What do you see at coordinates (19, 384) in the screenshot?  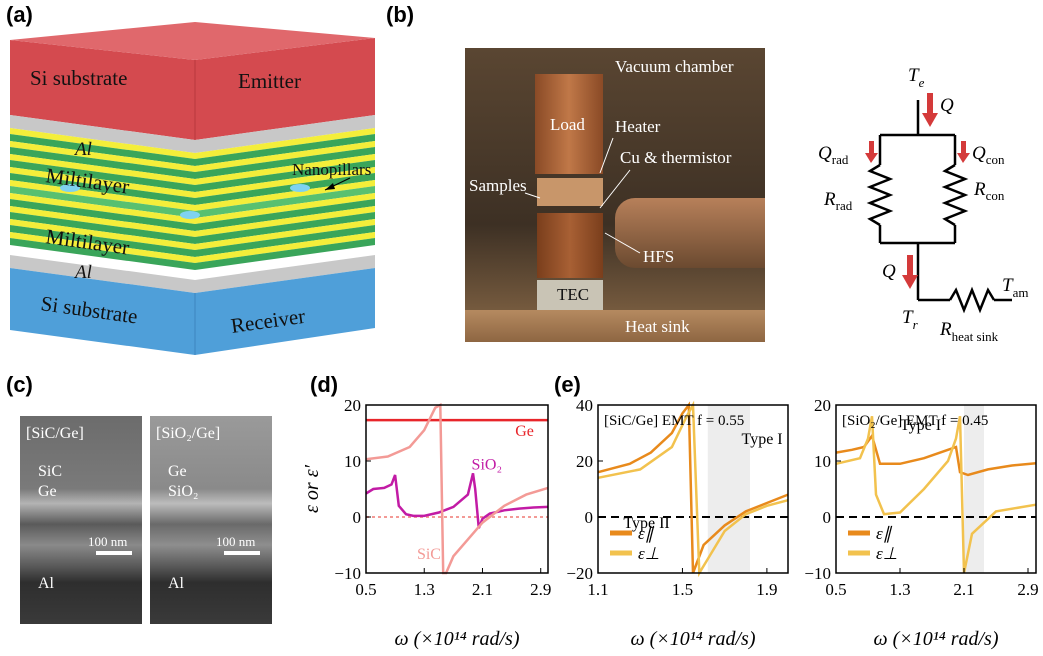 I see `panel-label-c: (c)` at bounding box center [19, 384].